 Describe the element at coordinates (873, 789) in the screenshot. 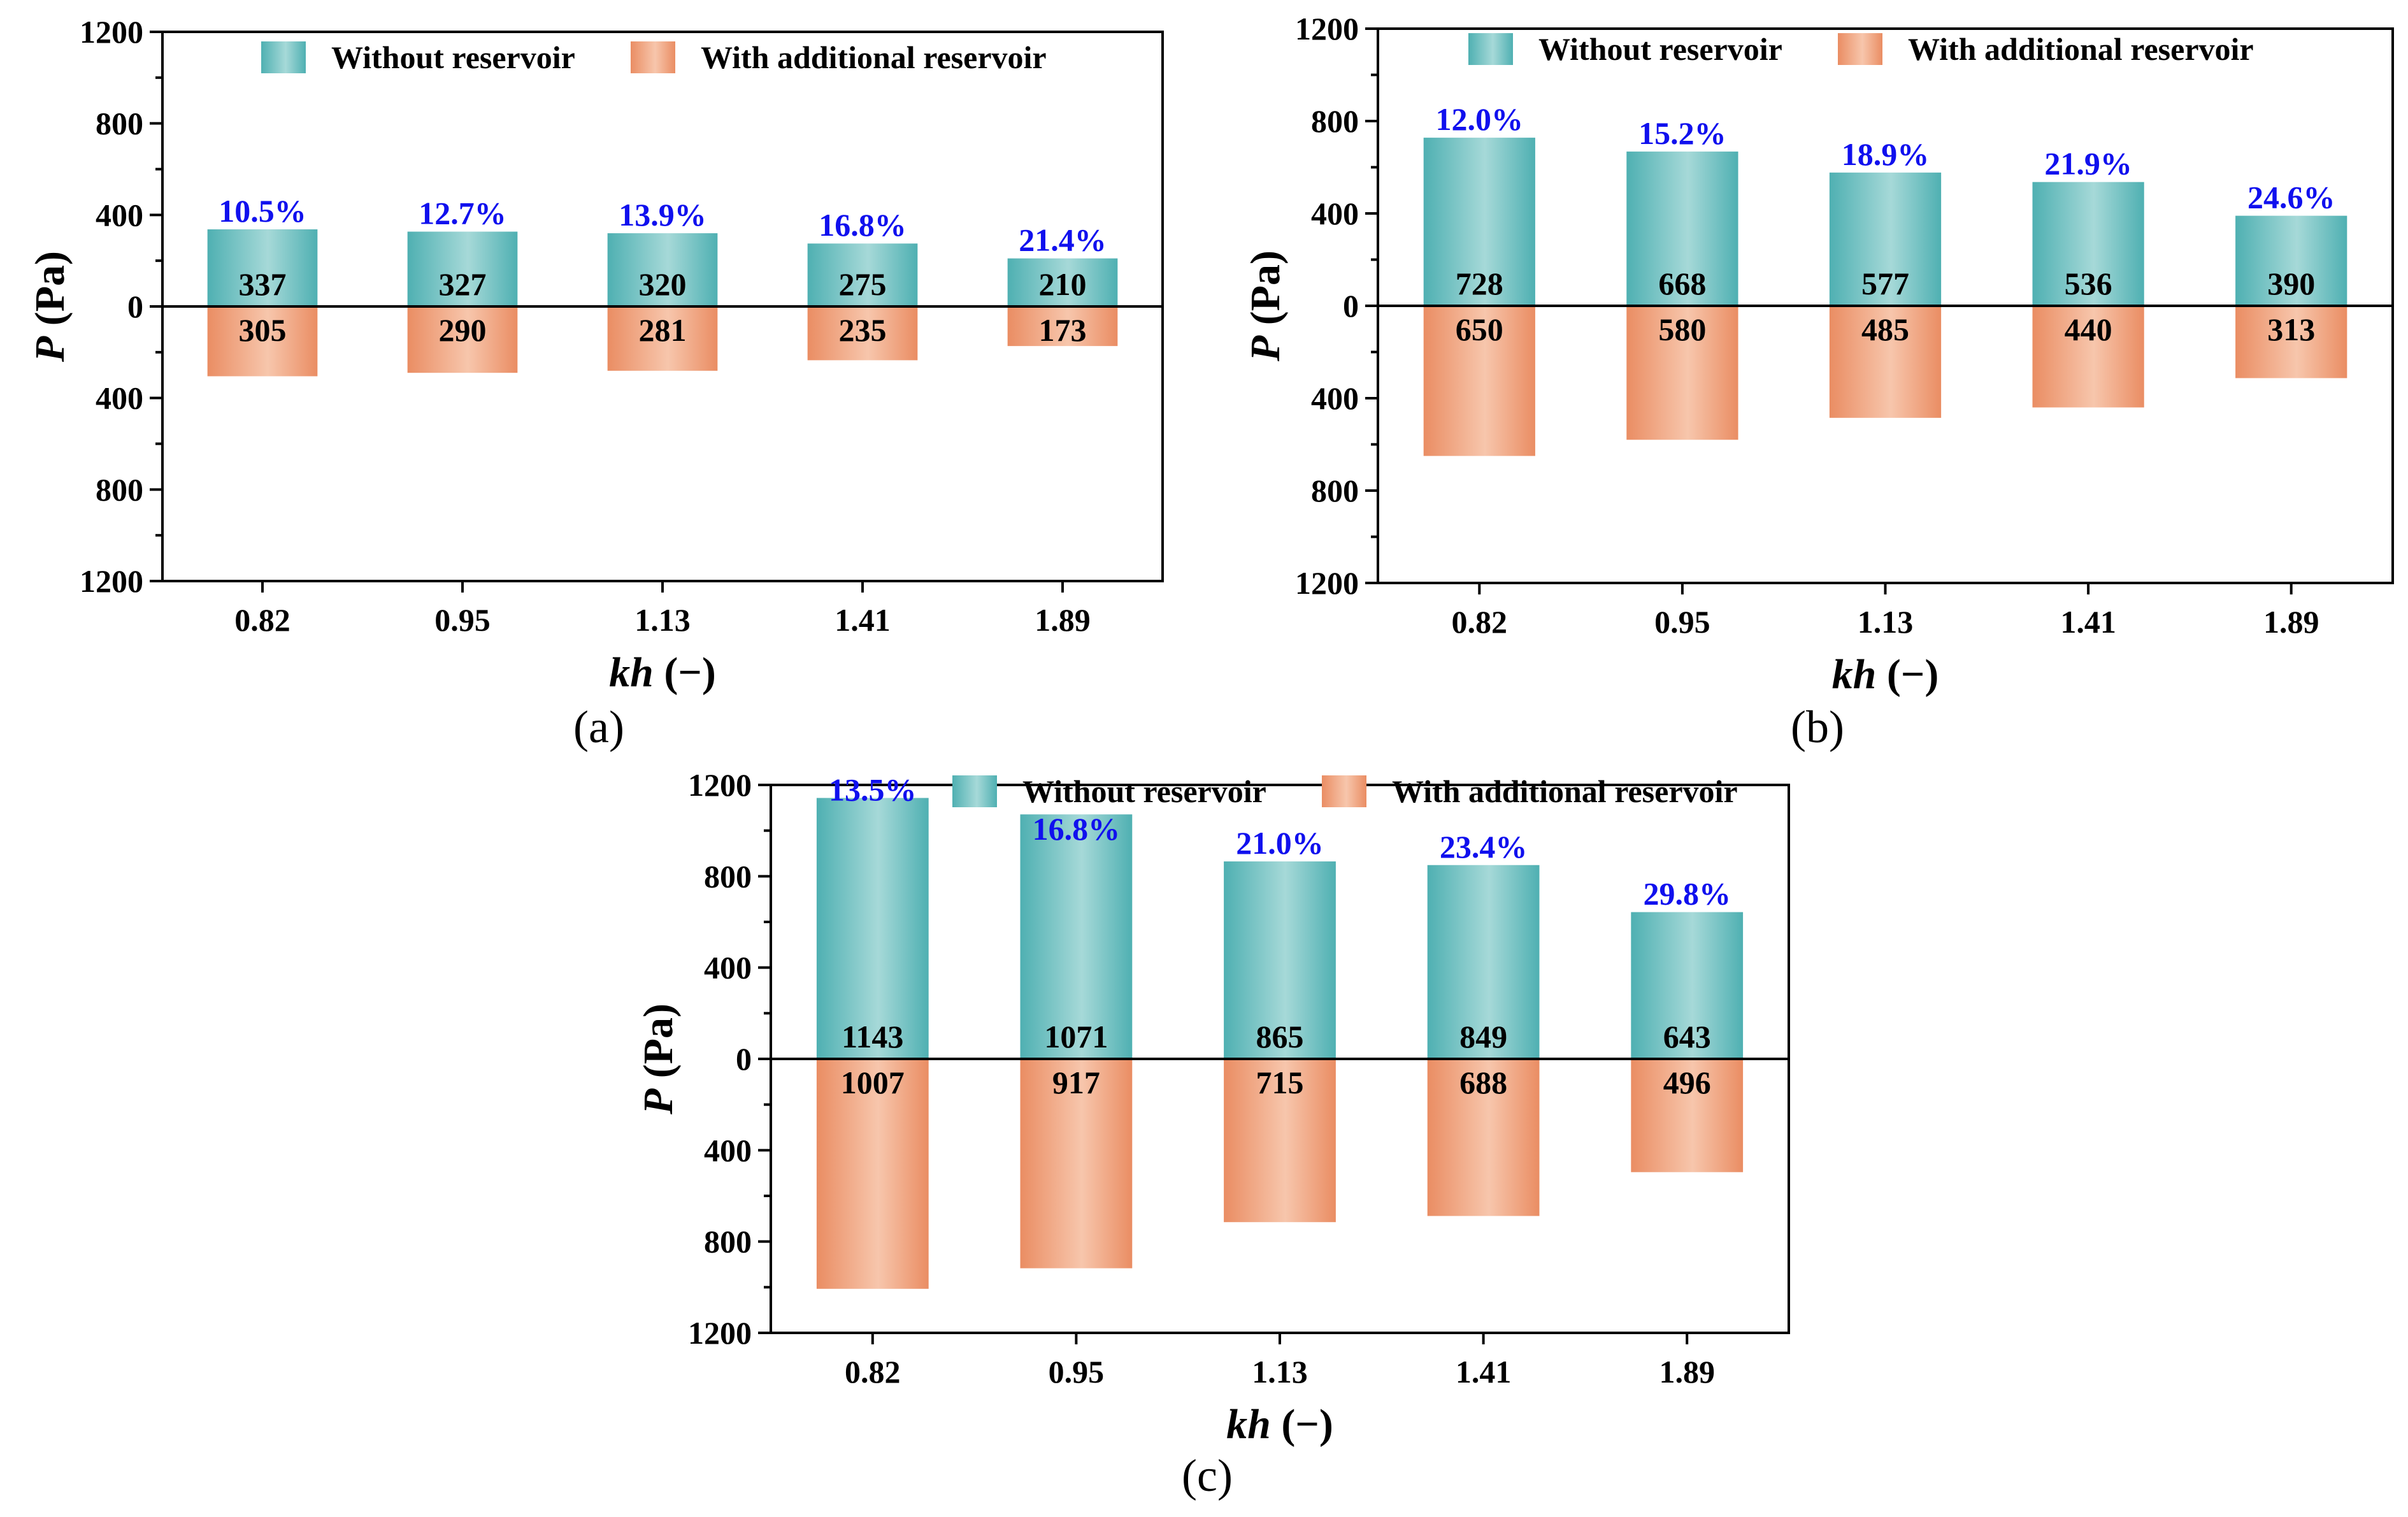

I see `reduction-percent-label: 13.5%` at that location.